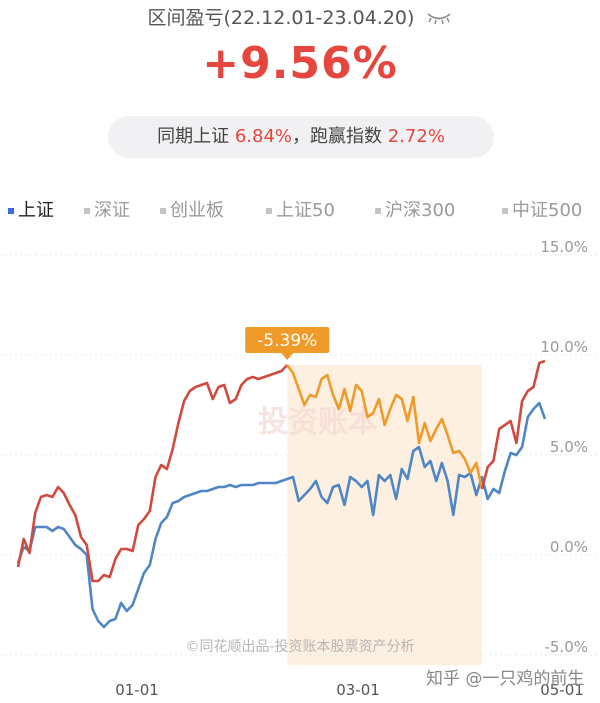 The height and width of the screenshot is (703, 600). Describe the element at coordinates (564, 347) in the screenshot. I see `y-tick-label: 10.0%` at that location.